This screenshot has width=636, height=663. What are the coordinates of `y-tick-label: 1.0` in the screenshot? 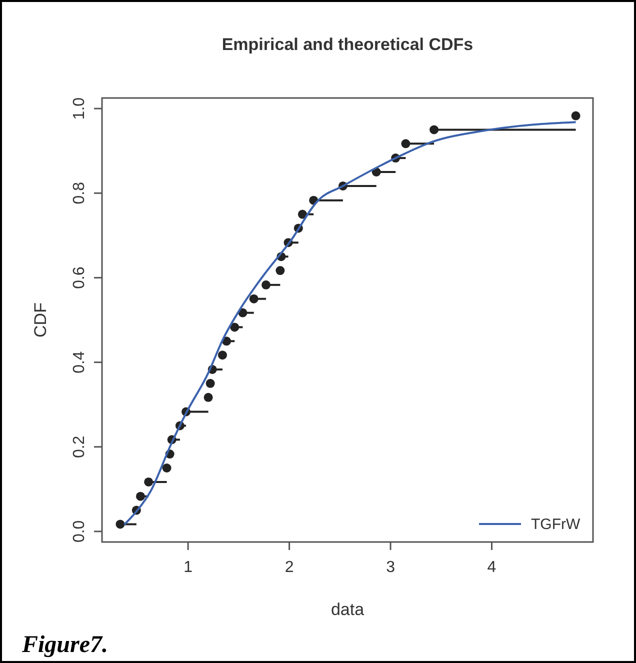 It's located at (79, 108).